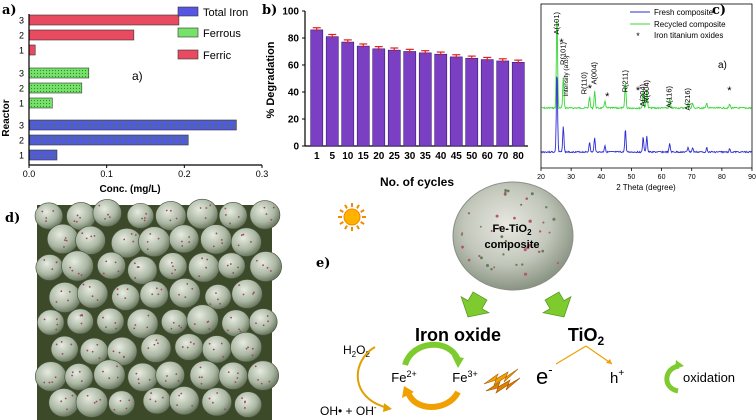 The height and width of the screenshot is (420, 756). I want to click on panel-a-ylabel: Reactor, so click(6, 117).